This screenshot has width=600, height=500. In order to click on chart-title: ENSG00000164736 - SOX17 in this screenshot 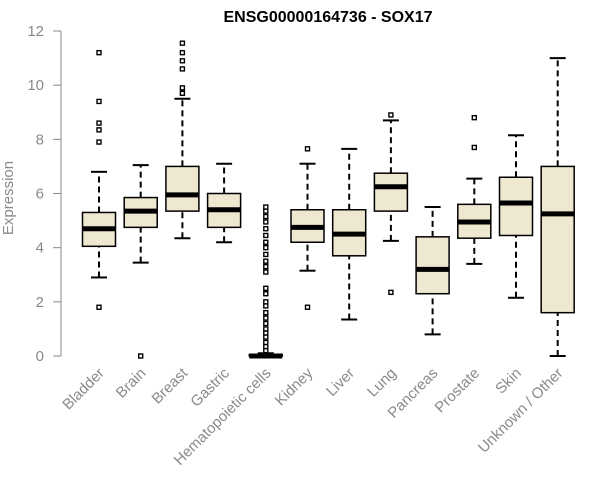, I will do `click(327, 17)`.